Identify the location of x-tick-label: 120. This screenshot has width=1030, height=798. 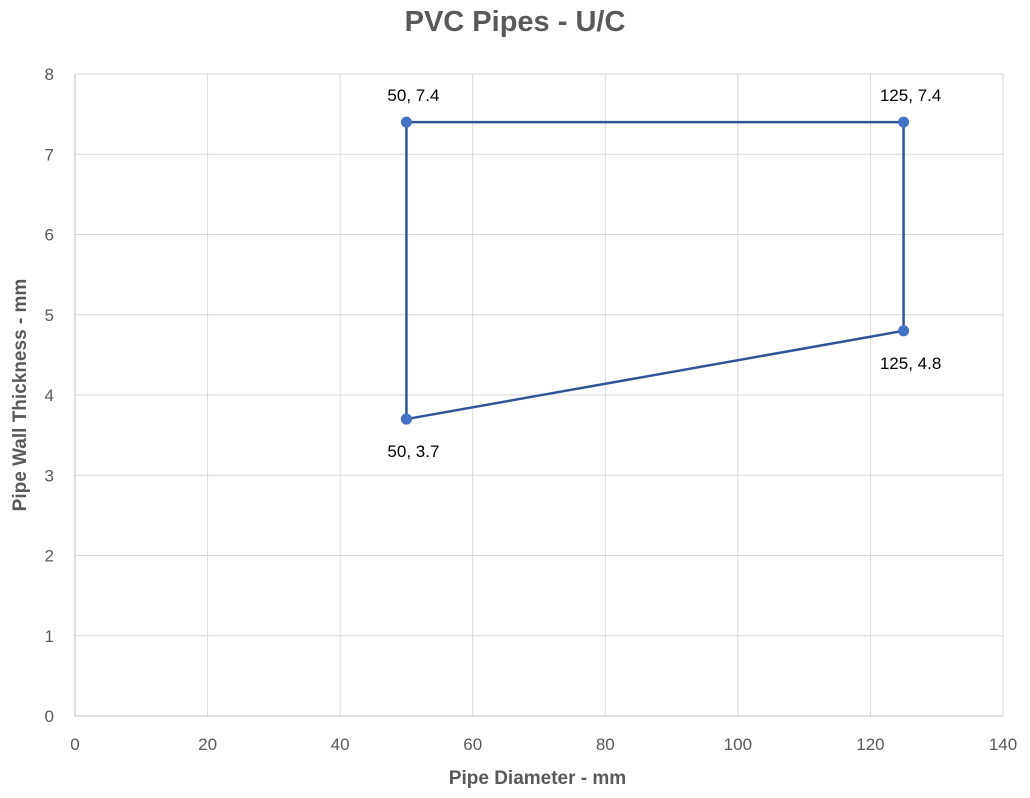
(870, 744).